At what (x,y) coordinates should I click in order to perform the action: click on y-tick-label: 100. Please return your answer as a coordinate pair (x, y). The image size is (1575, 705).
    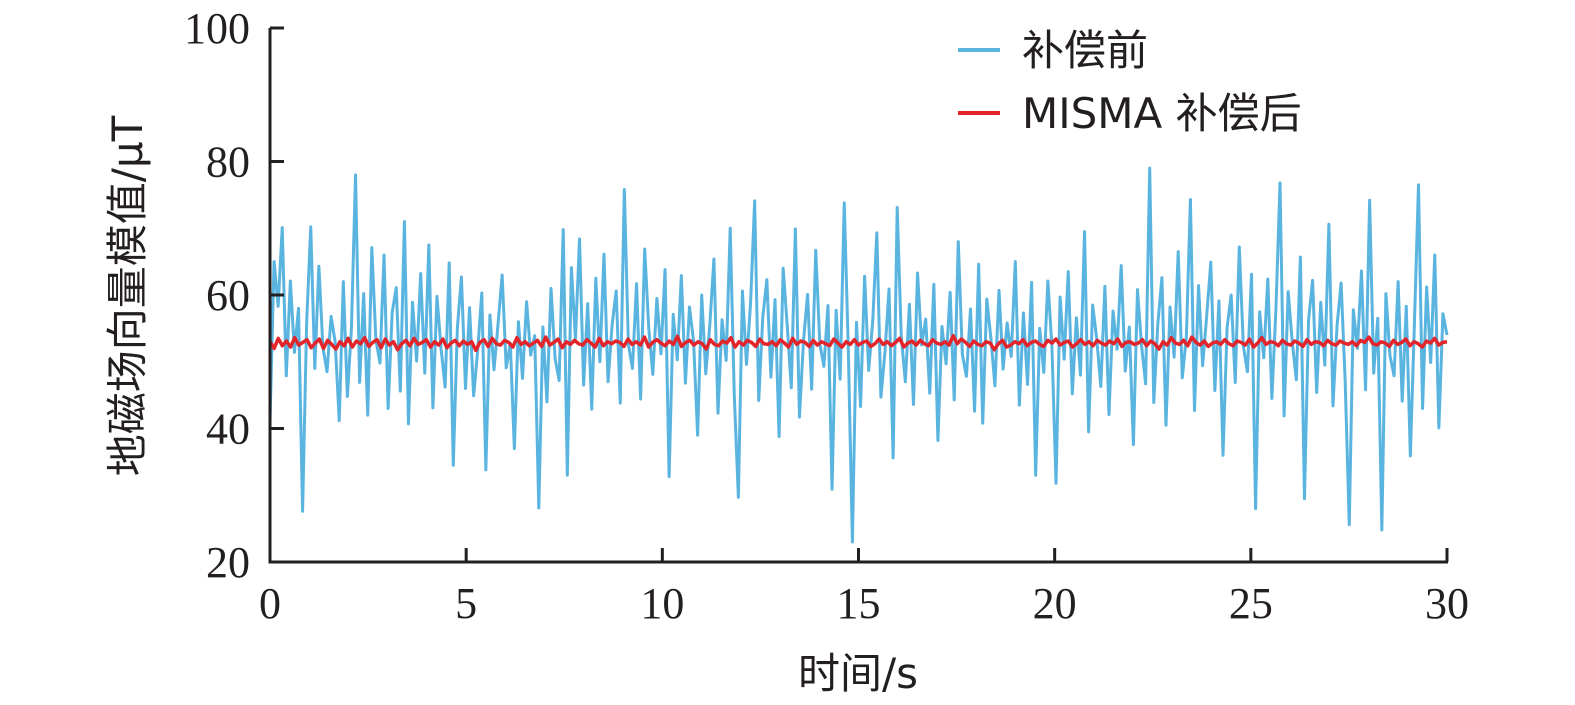
    Looking at the image, I should click on (217, 28).